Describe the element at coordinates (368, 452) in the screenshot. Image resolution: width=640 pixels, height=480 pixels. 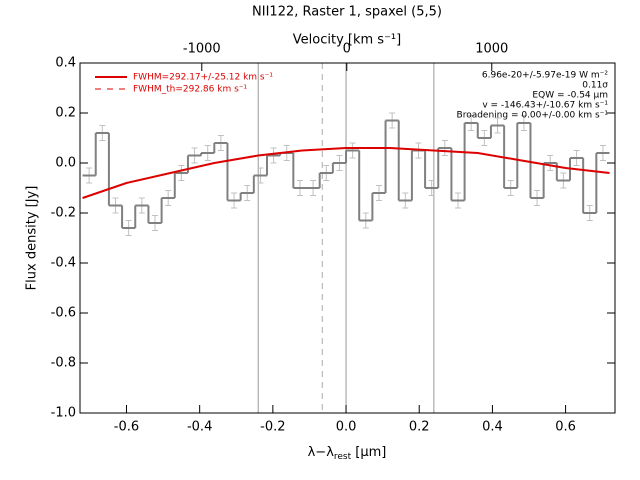
I see `x-label-unit: [µm]` at that location.